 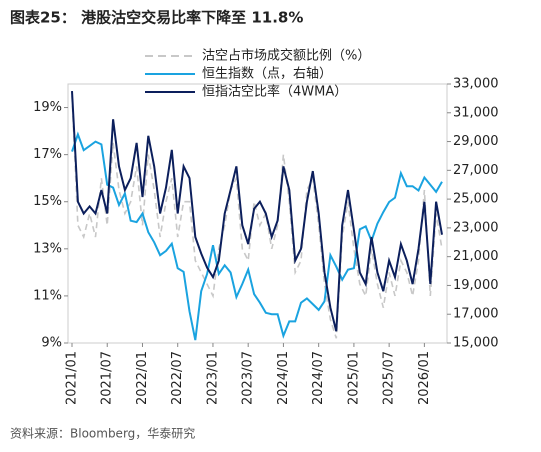 What do you see at coordinates (72, 378) in the screenshot?
I see `x-tick-label: 2021/01` at bounding box center [72, 378].